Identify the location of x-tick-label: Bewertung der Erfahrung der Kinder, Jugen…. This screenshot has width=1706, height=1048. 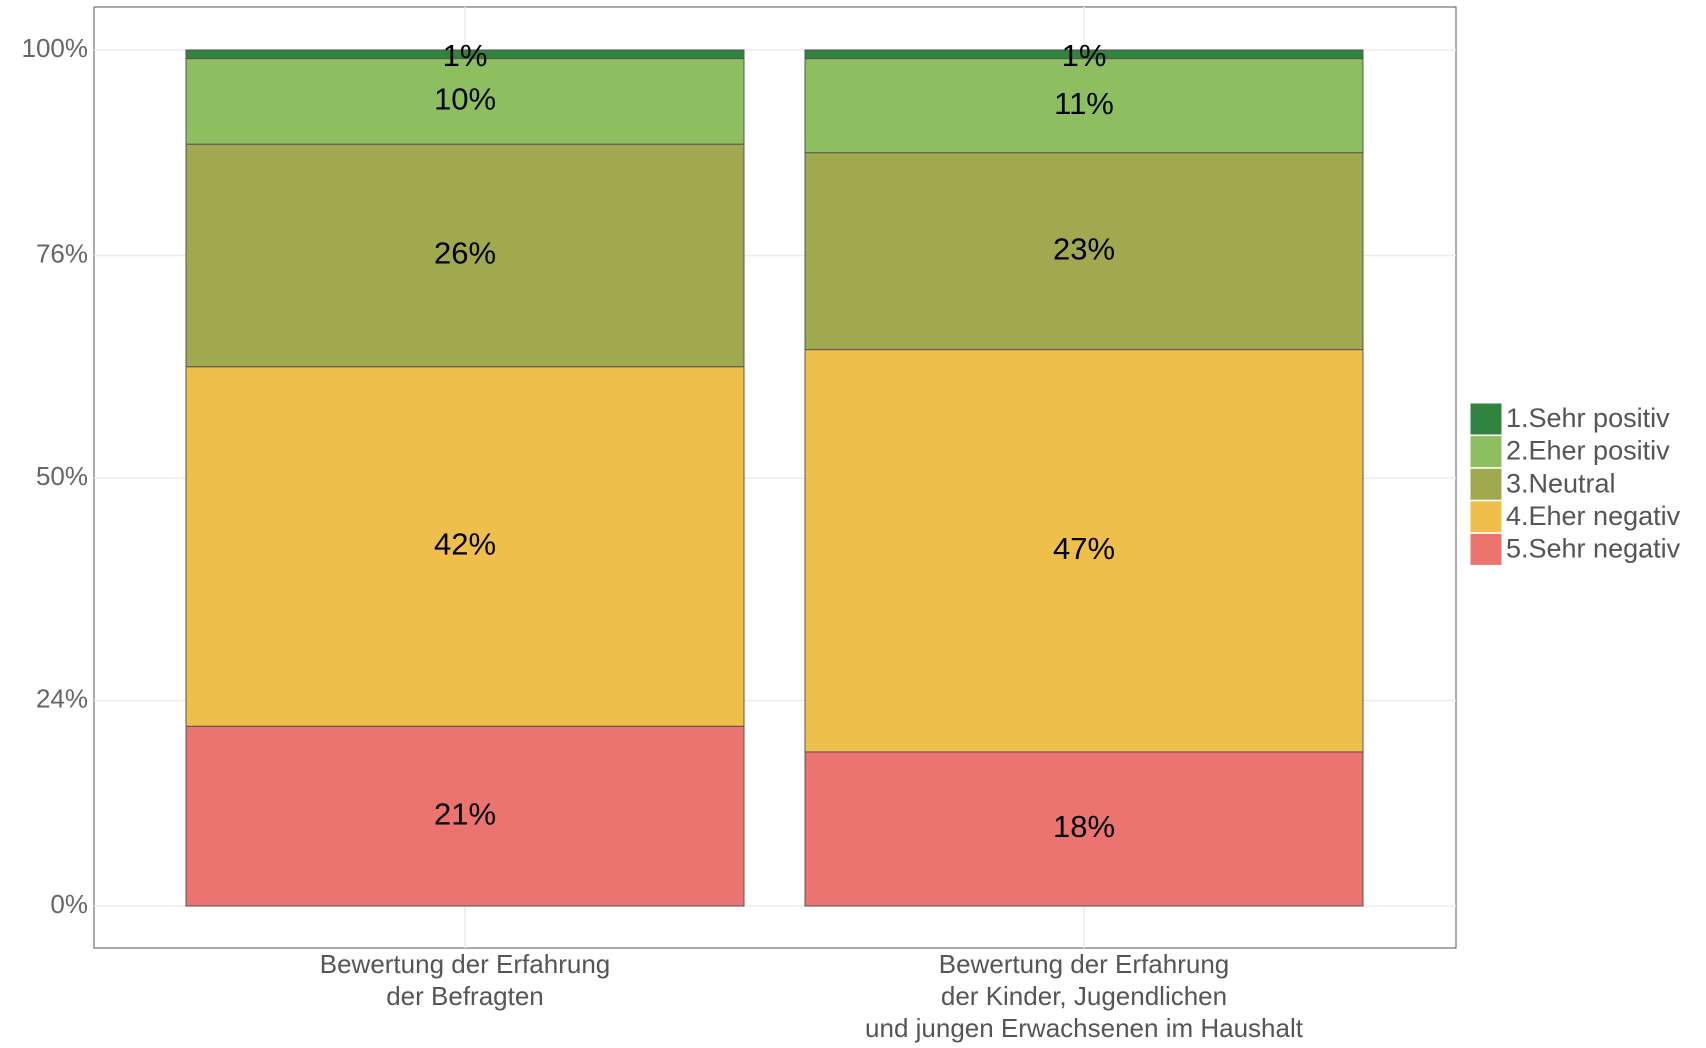
(1084, 996).